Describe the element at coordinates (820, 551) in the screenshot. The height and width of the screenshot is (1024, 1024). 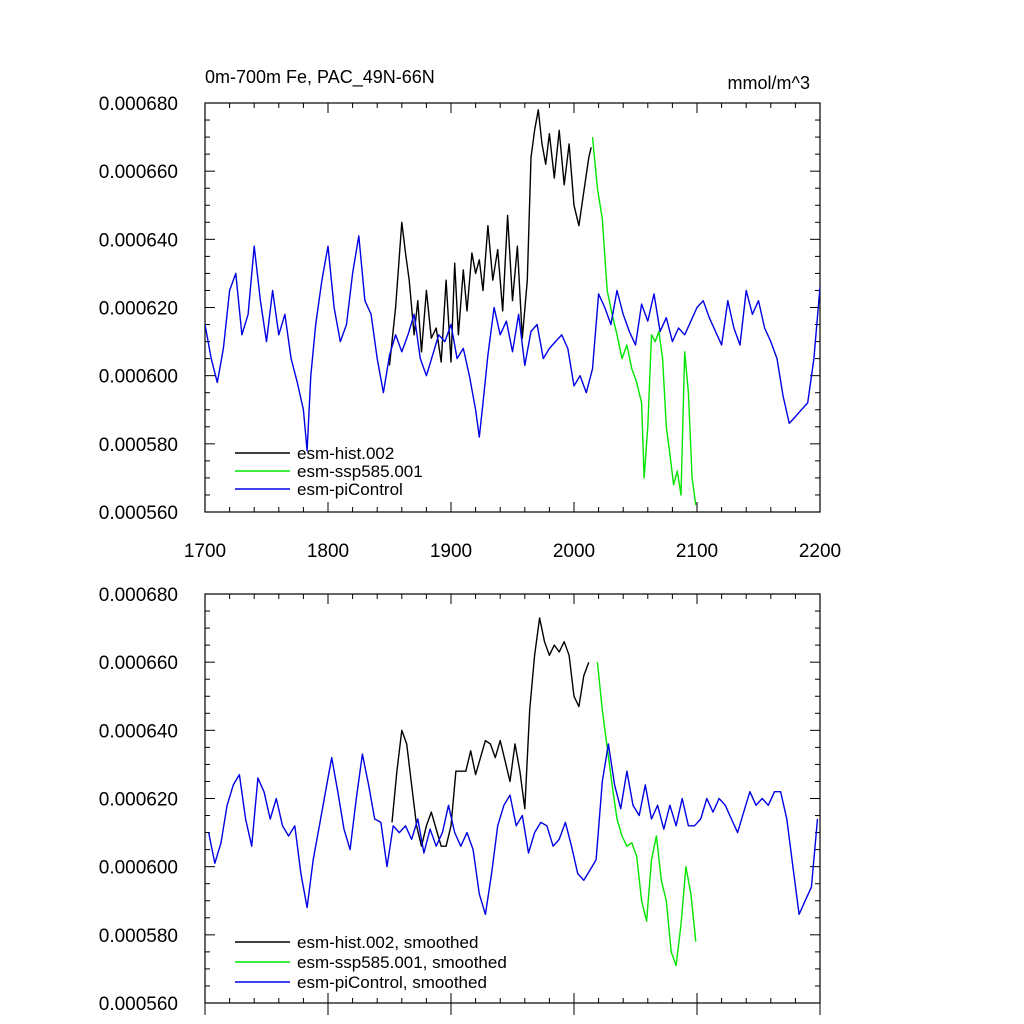
I see `x-tick-label: 2200` at that location.